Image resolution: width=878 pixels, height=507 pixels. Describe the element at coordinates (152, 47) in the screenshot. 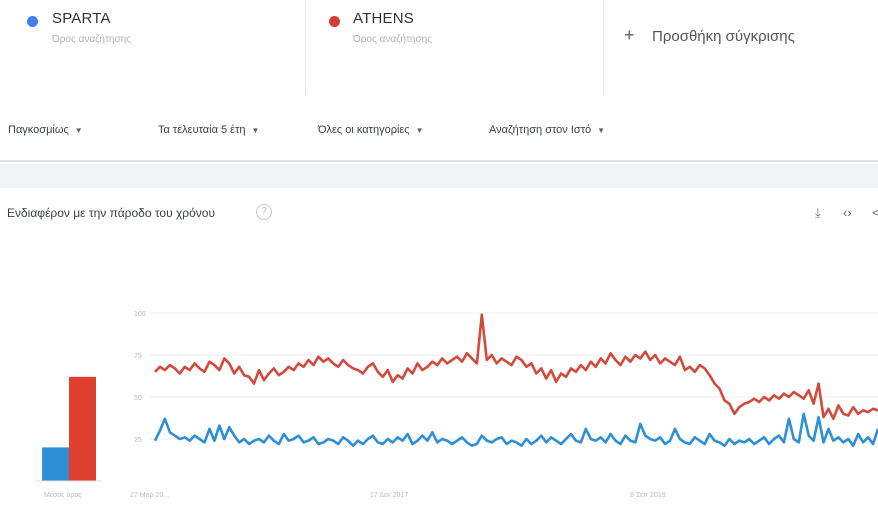

I see `term-card-sparta: SPARTA Όρος αναζήτησης` at that location.